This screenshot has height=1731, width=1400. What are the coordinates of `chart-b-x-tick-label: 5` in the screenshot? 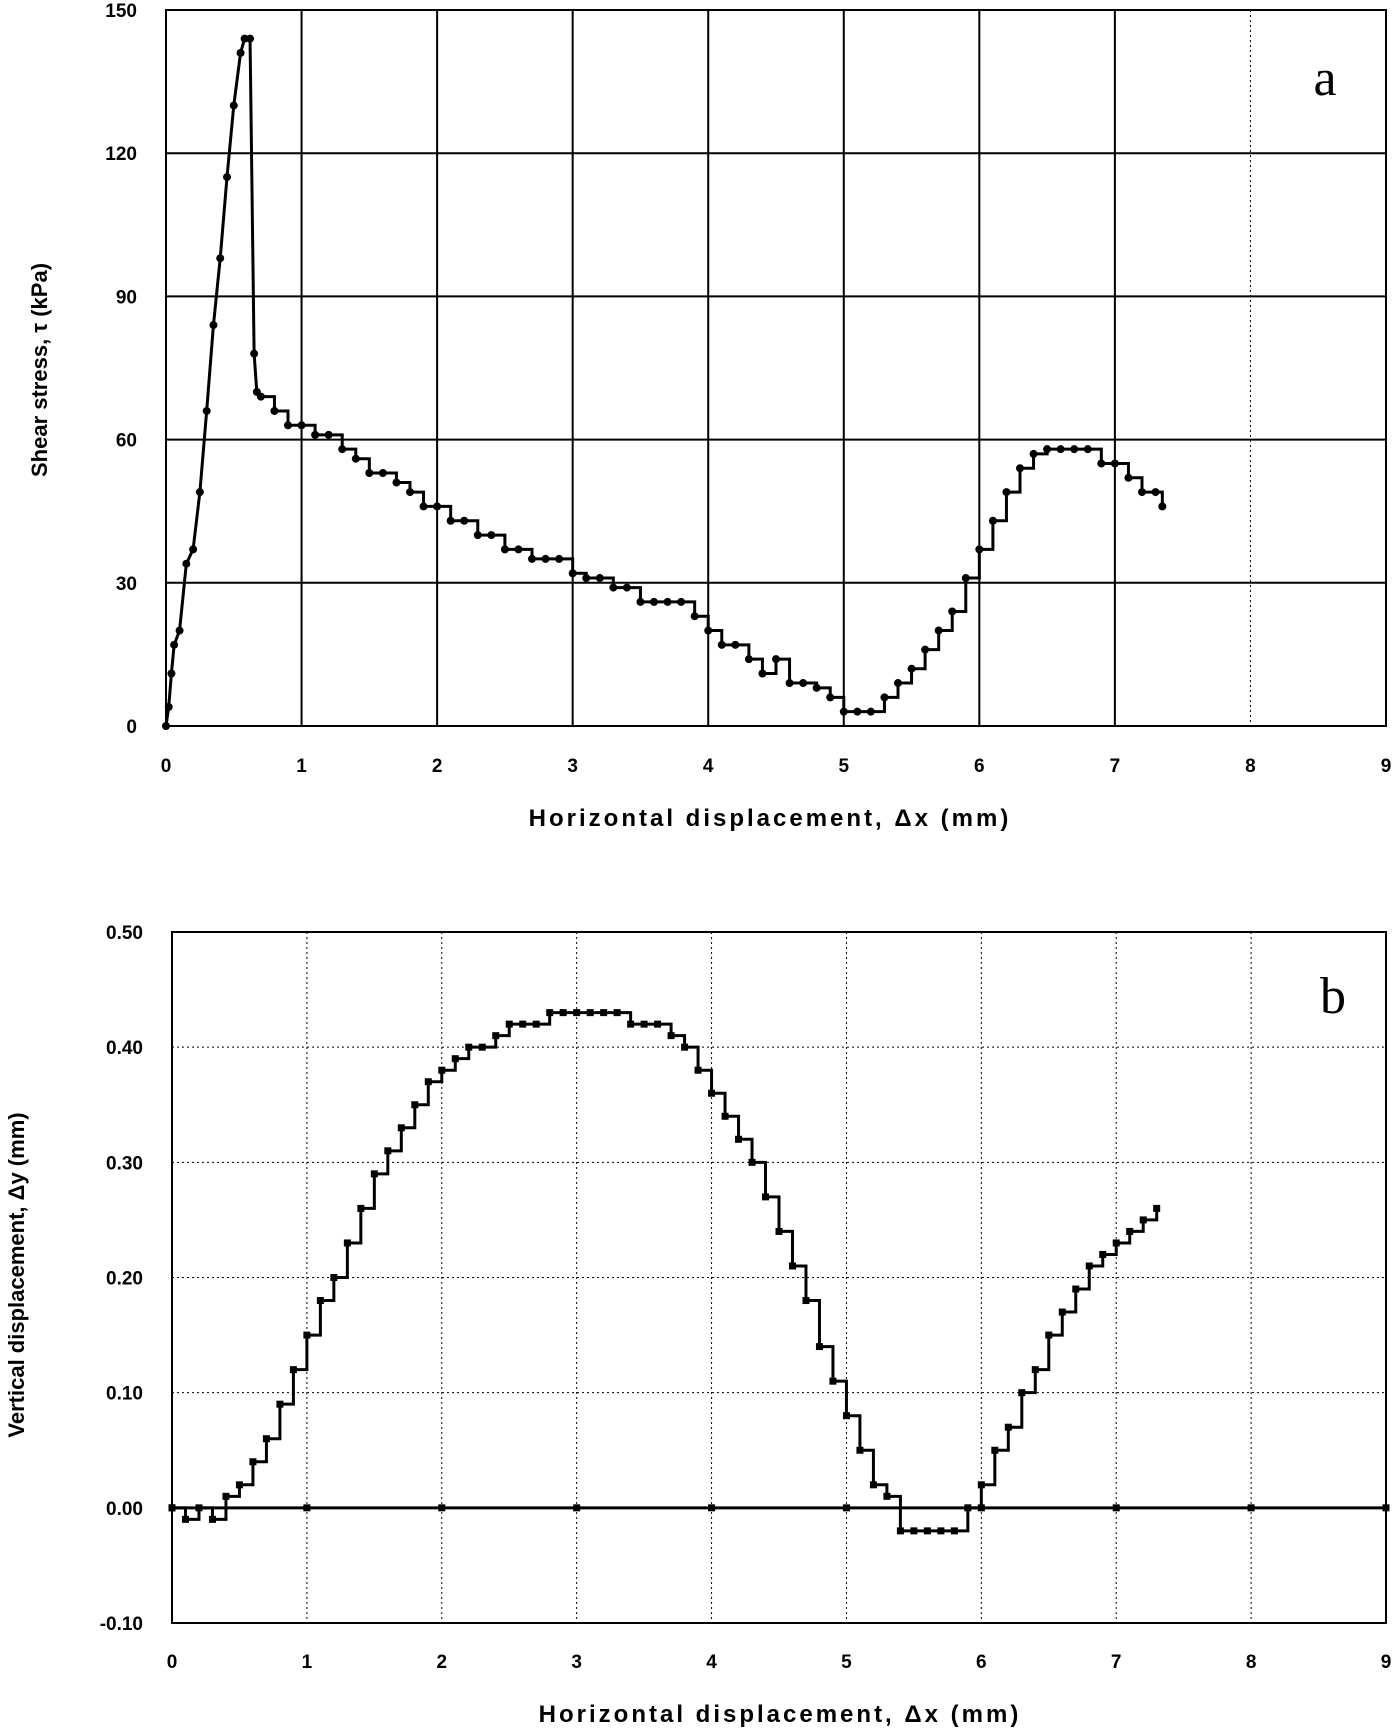 It's located at (846, 1662).